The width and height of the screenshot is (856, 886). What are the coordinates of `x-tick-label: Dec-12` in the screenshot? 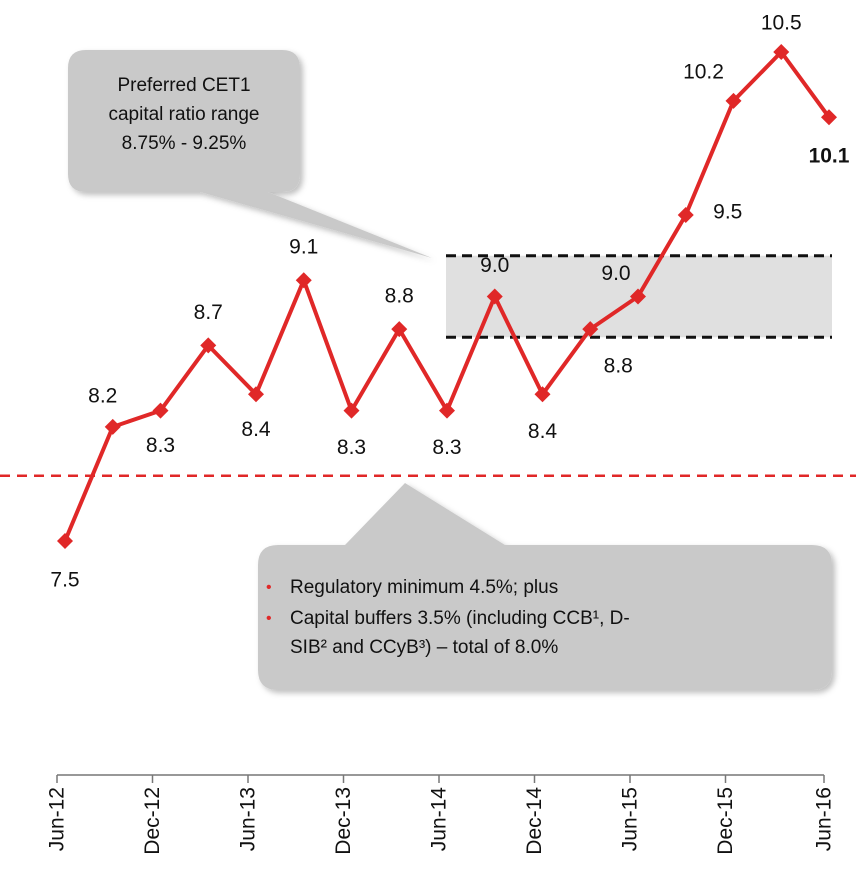 It's located at (152, 821).